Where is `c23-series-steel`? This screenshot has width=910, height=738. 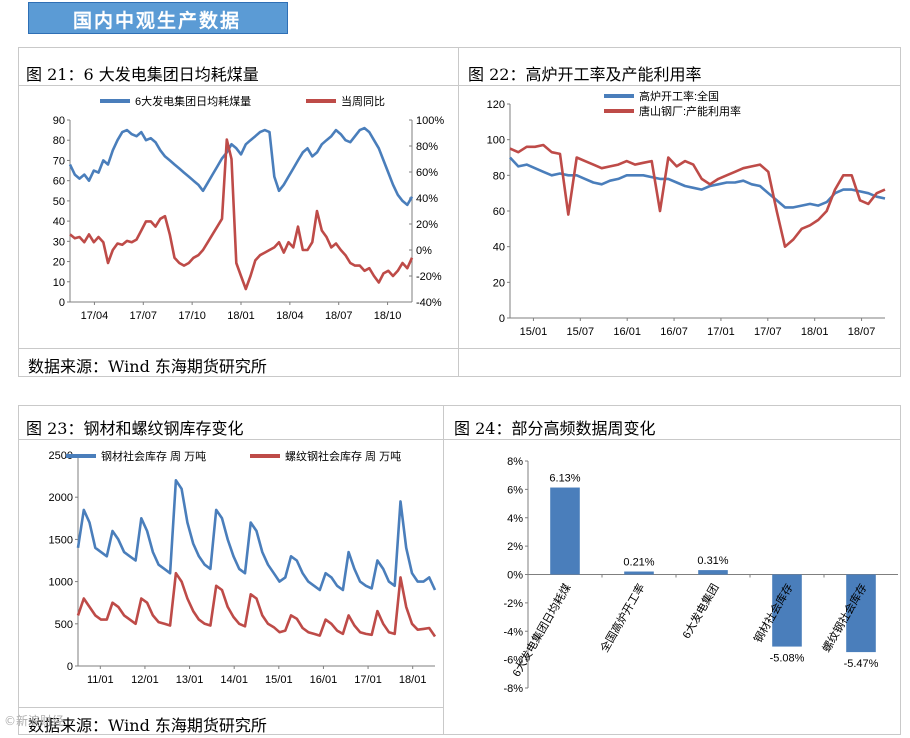
c23-series-steel is located at coordinates (256, 535).